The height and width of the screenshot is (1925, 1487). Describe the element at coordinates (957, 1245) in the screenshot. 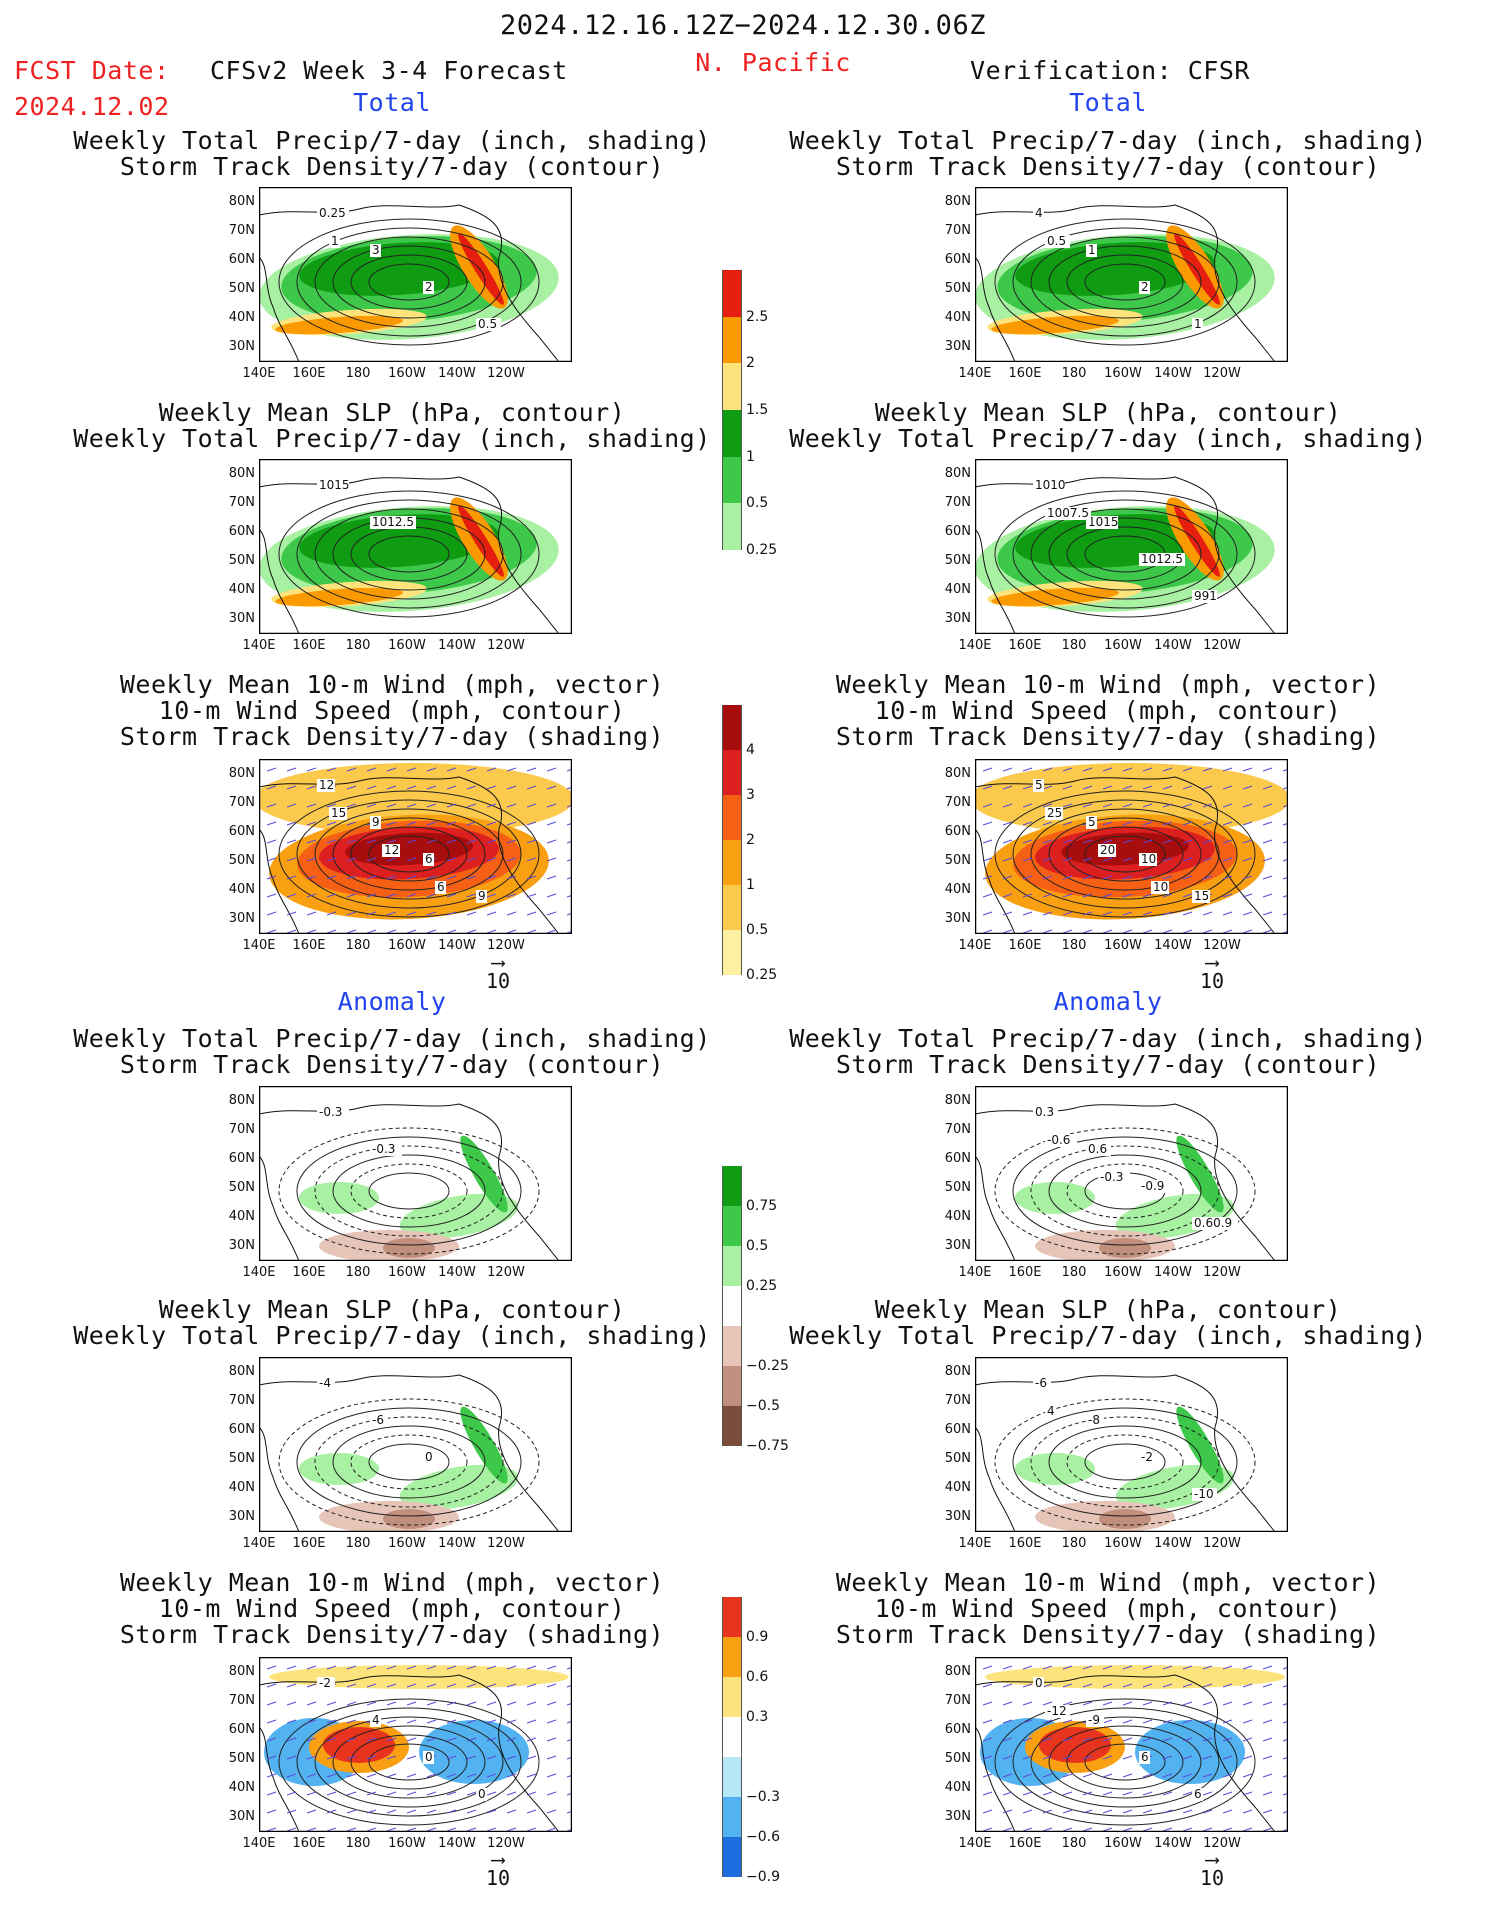

I see `lat-tick-label: 30N` at that location.